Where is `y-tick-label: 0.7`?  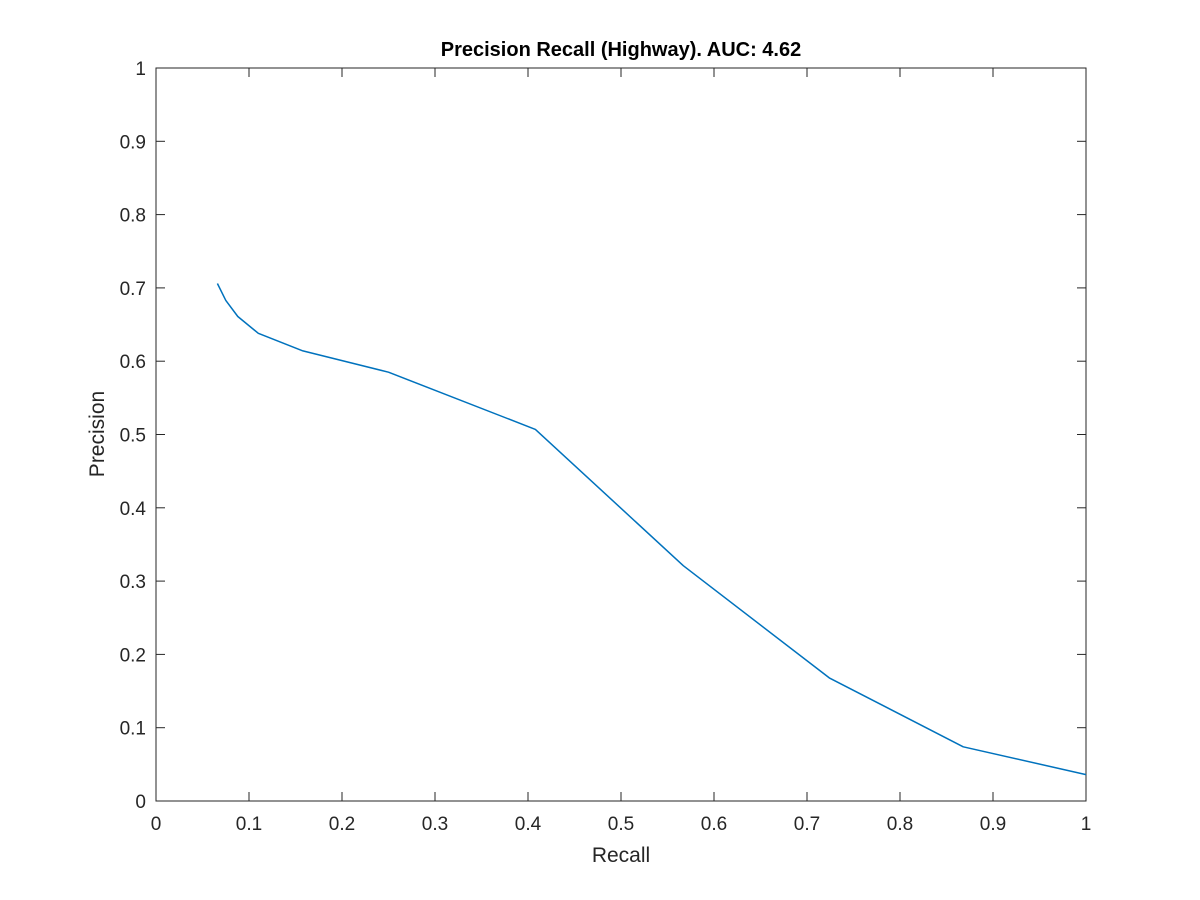 y-tick-label: 0.7 is located at coordinates (133, 289).